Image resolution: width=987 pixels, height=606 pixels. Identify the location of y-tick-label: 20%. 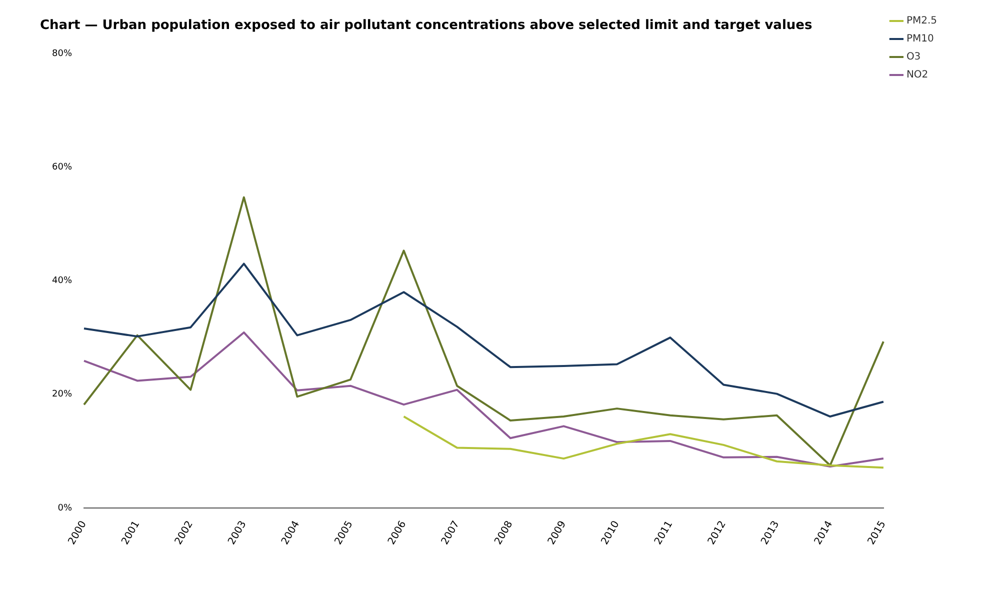
(62, 395).